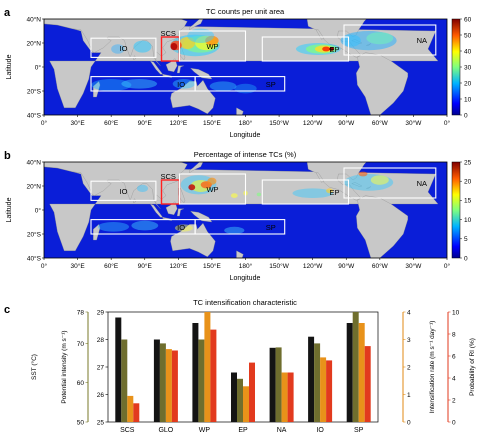 Image resolution: width=500 pixels, height=441 pixels. Describe the element at coordinates (359, 430) in the screenshot. I see `category-label: SP` at that location.